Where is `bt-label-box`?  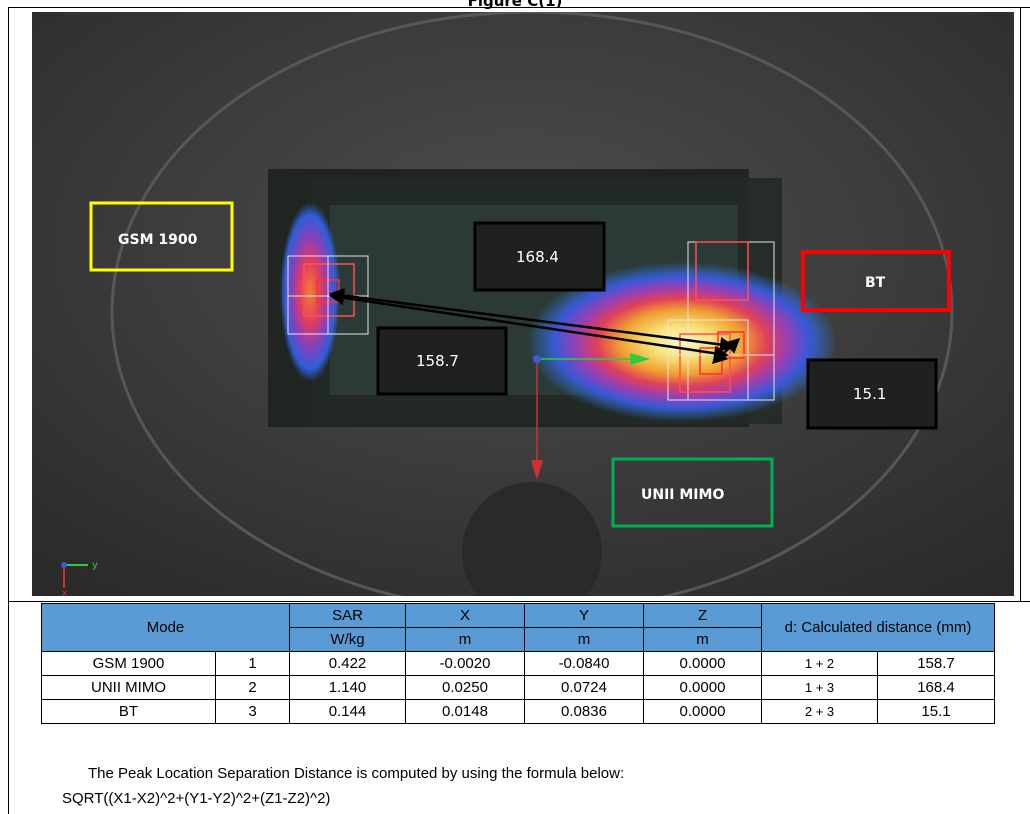 bt-label-box is located at coordinates (876, 281).